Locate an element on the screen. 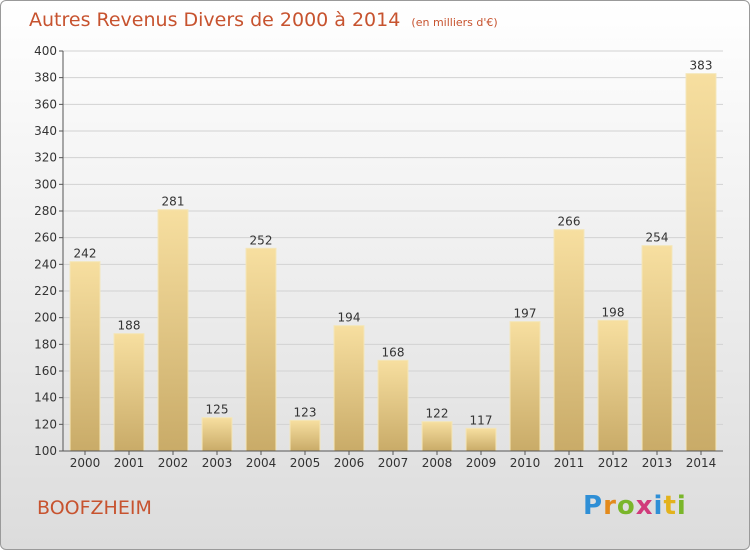 This screenshot has width=750, height=550. y-tick-label: 140 is located at coordinates (45, 398).